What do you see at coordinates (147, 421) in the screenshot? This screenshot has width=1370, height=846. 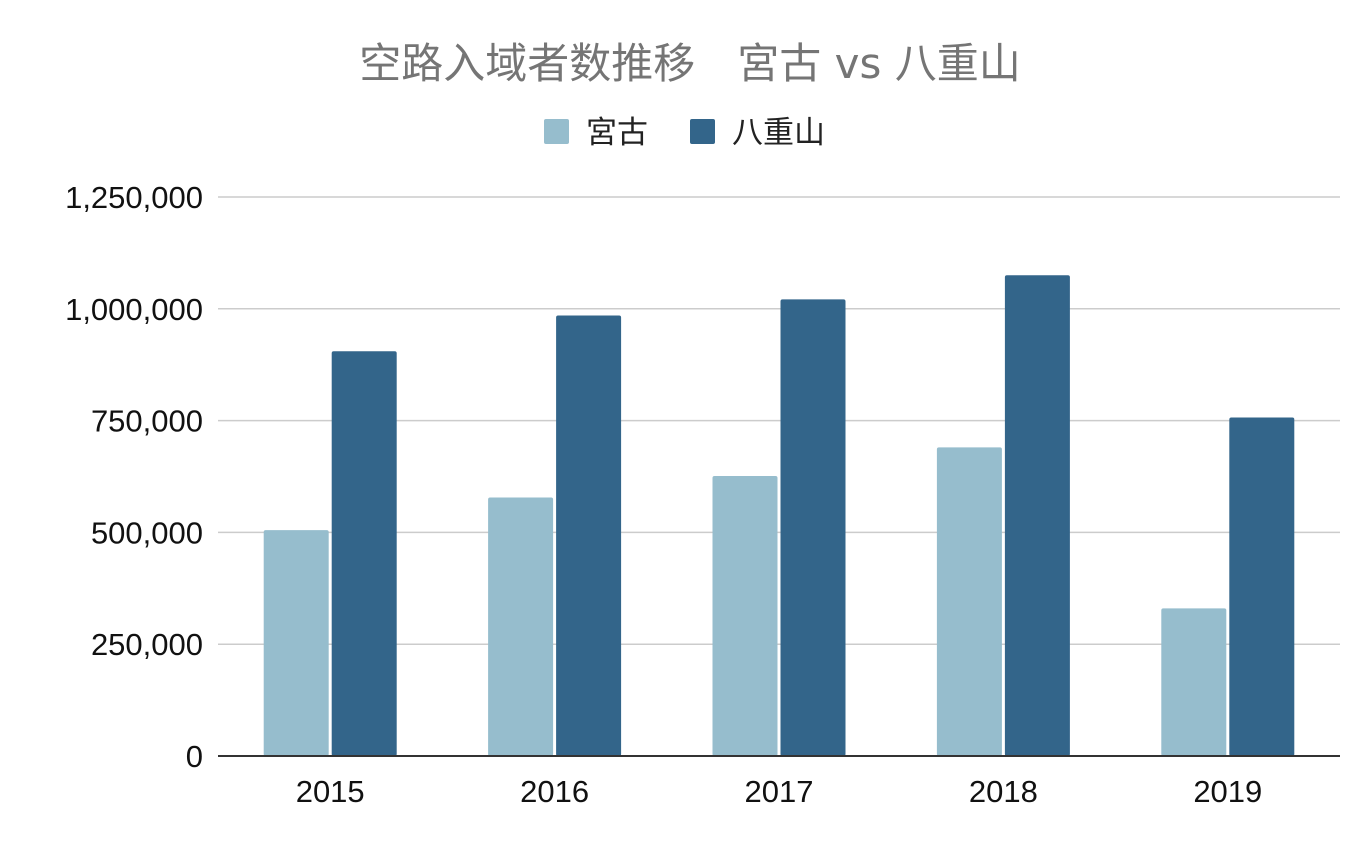 I see `y-tick-label: 750,000` at bounding box center [147, 421].